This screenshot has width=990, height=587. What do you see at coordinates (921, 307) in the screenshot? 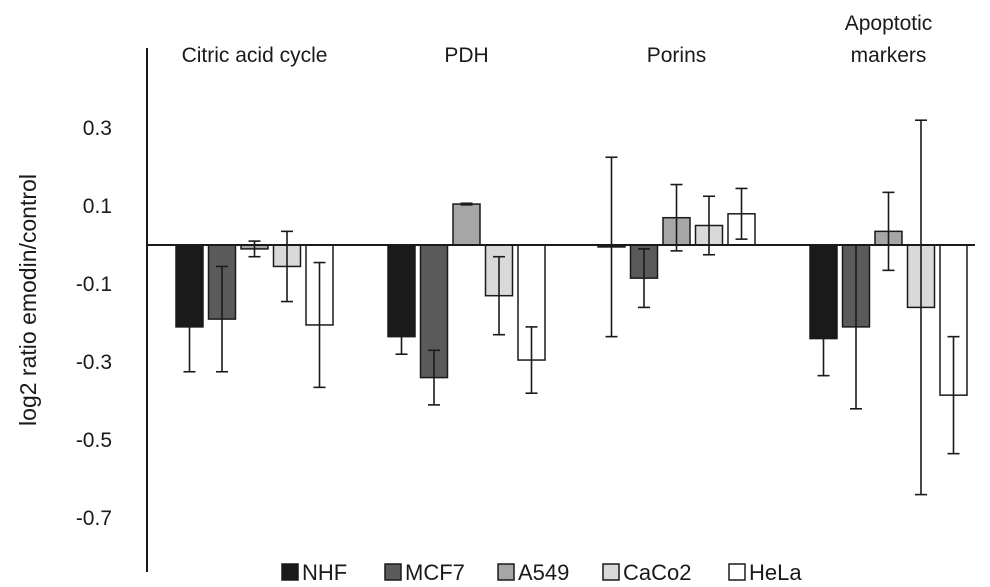
I see `error-bar-caco2-apoptotic-markers` at bounding box center [921, 307].